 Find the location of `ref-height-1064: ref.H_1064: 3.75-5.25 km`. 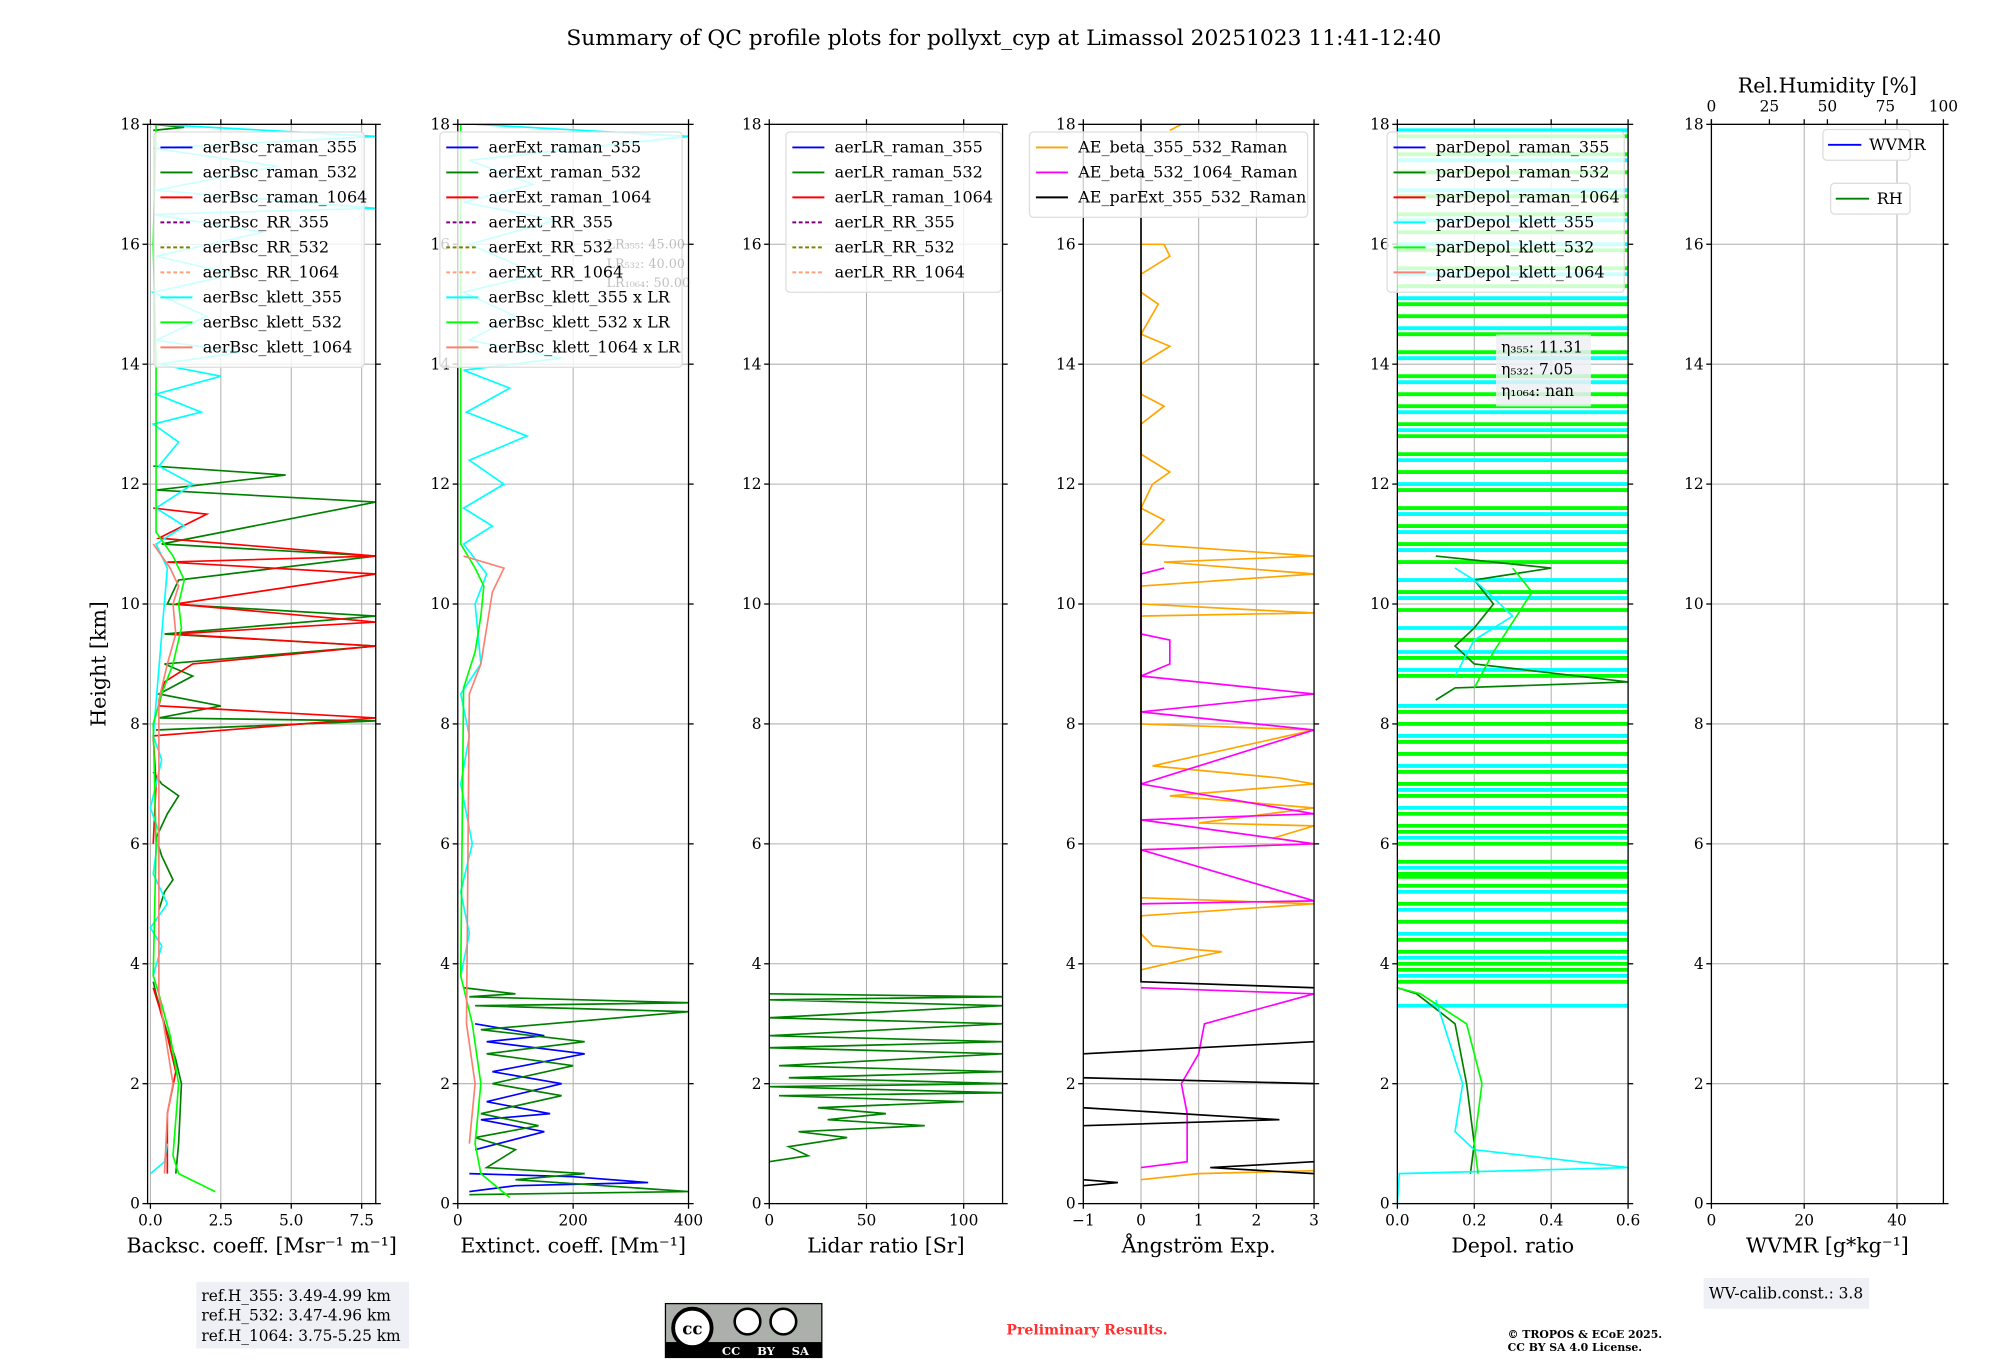

ref-height-1064: ref.H_1064: 3.75-5.25 km is located at coordinates (301, 1336).